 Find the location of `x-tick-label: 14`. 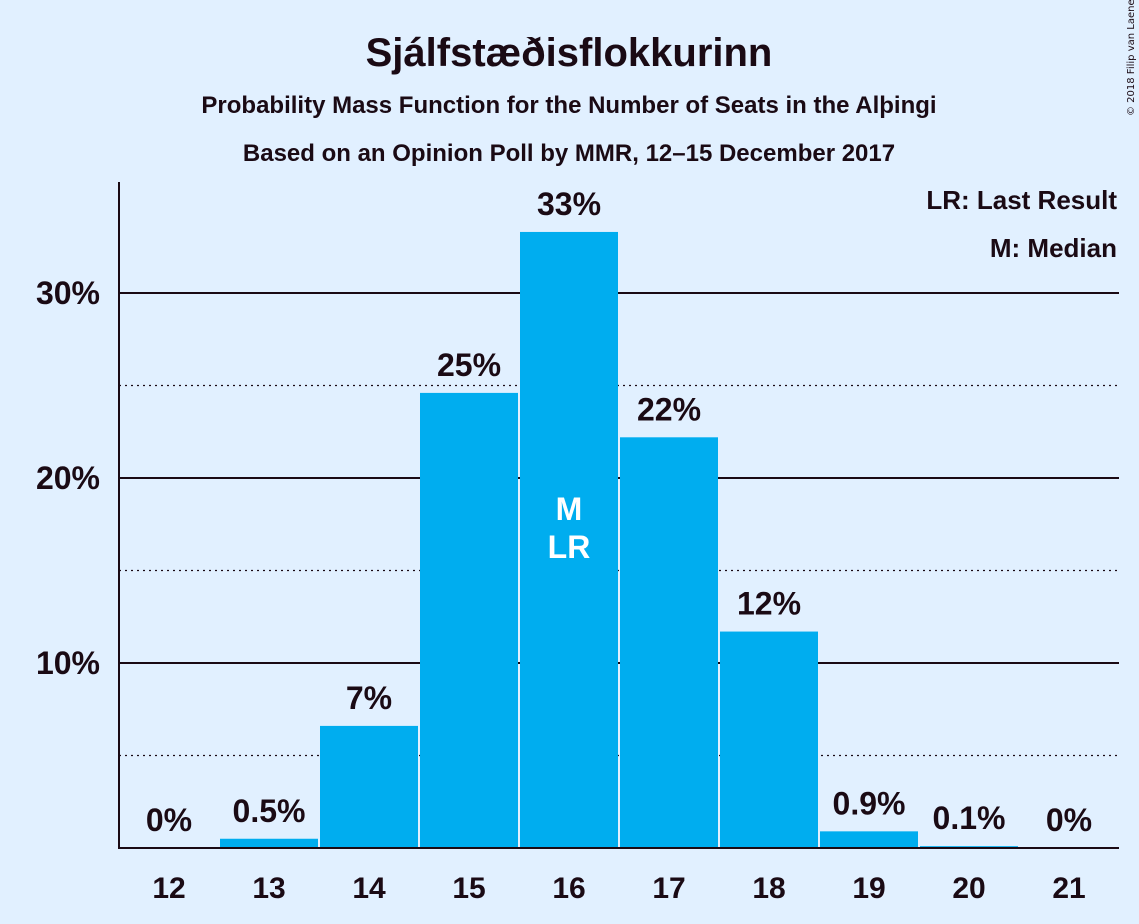

x-tick-label: 14 is located at coordinates (369, 888).